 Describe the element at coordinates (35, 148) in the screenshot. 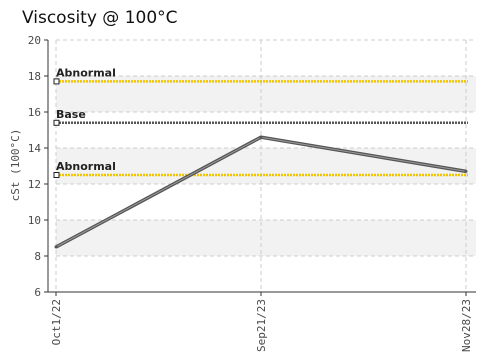

I see `y-tick-label: 14` at that location.